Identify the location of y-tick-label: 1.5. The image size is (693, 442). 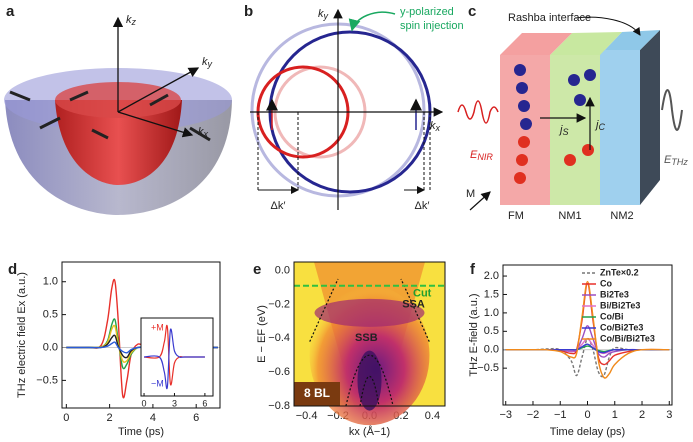
(491, 294).